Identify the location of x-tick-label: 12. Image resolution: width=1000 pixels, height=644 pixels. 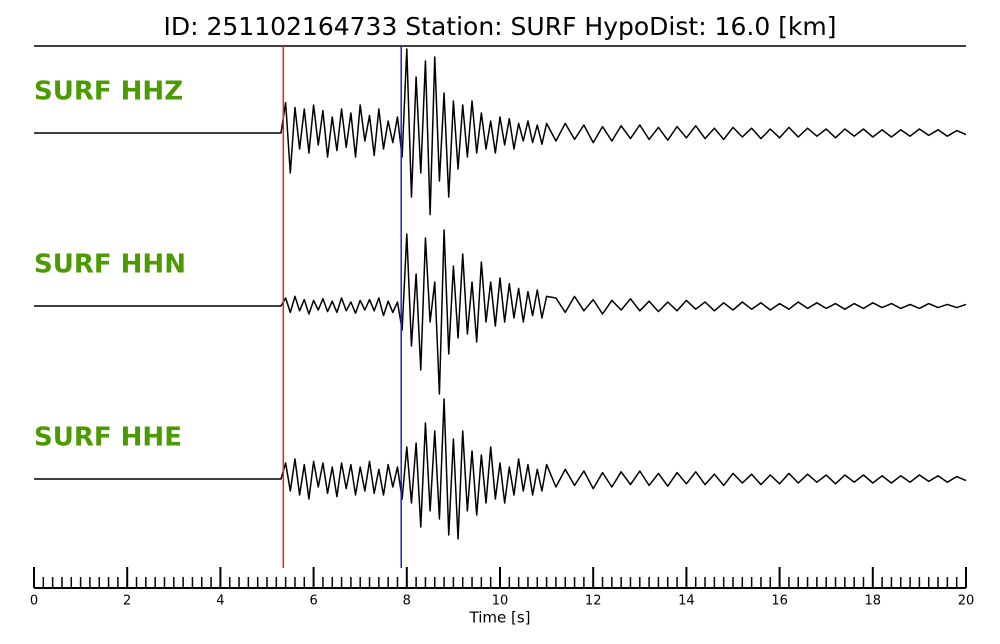
(593, 601).